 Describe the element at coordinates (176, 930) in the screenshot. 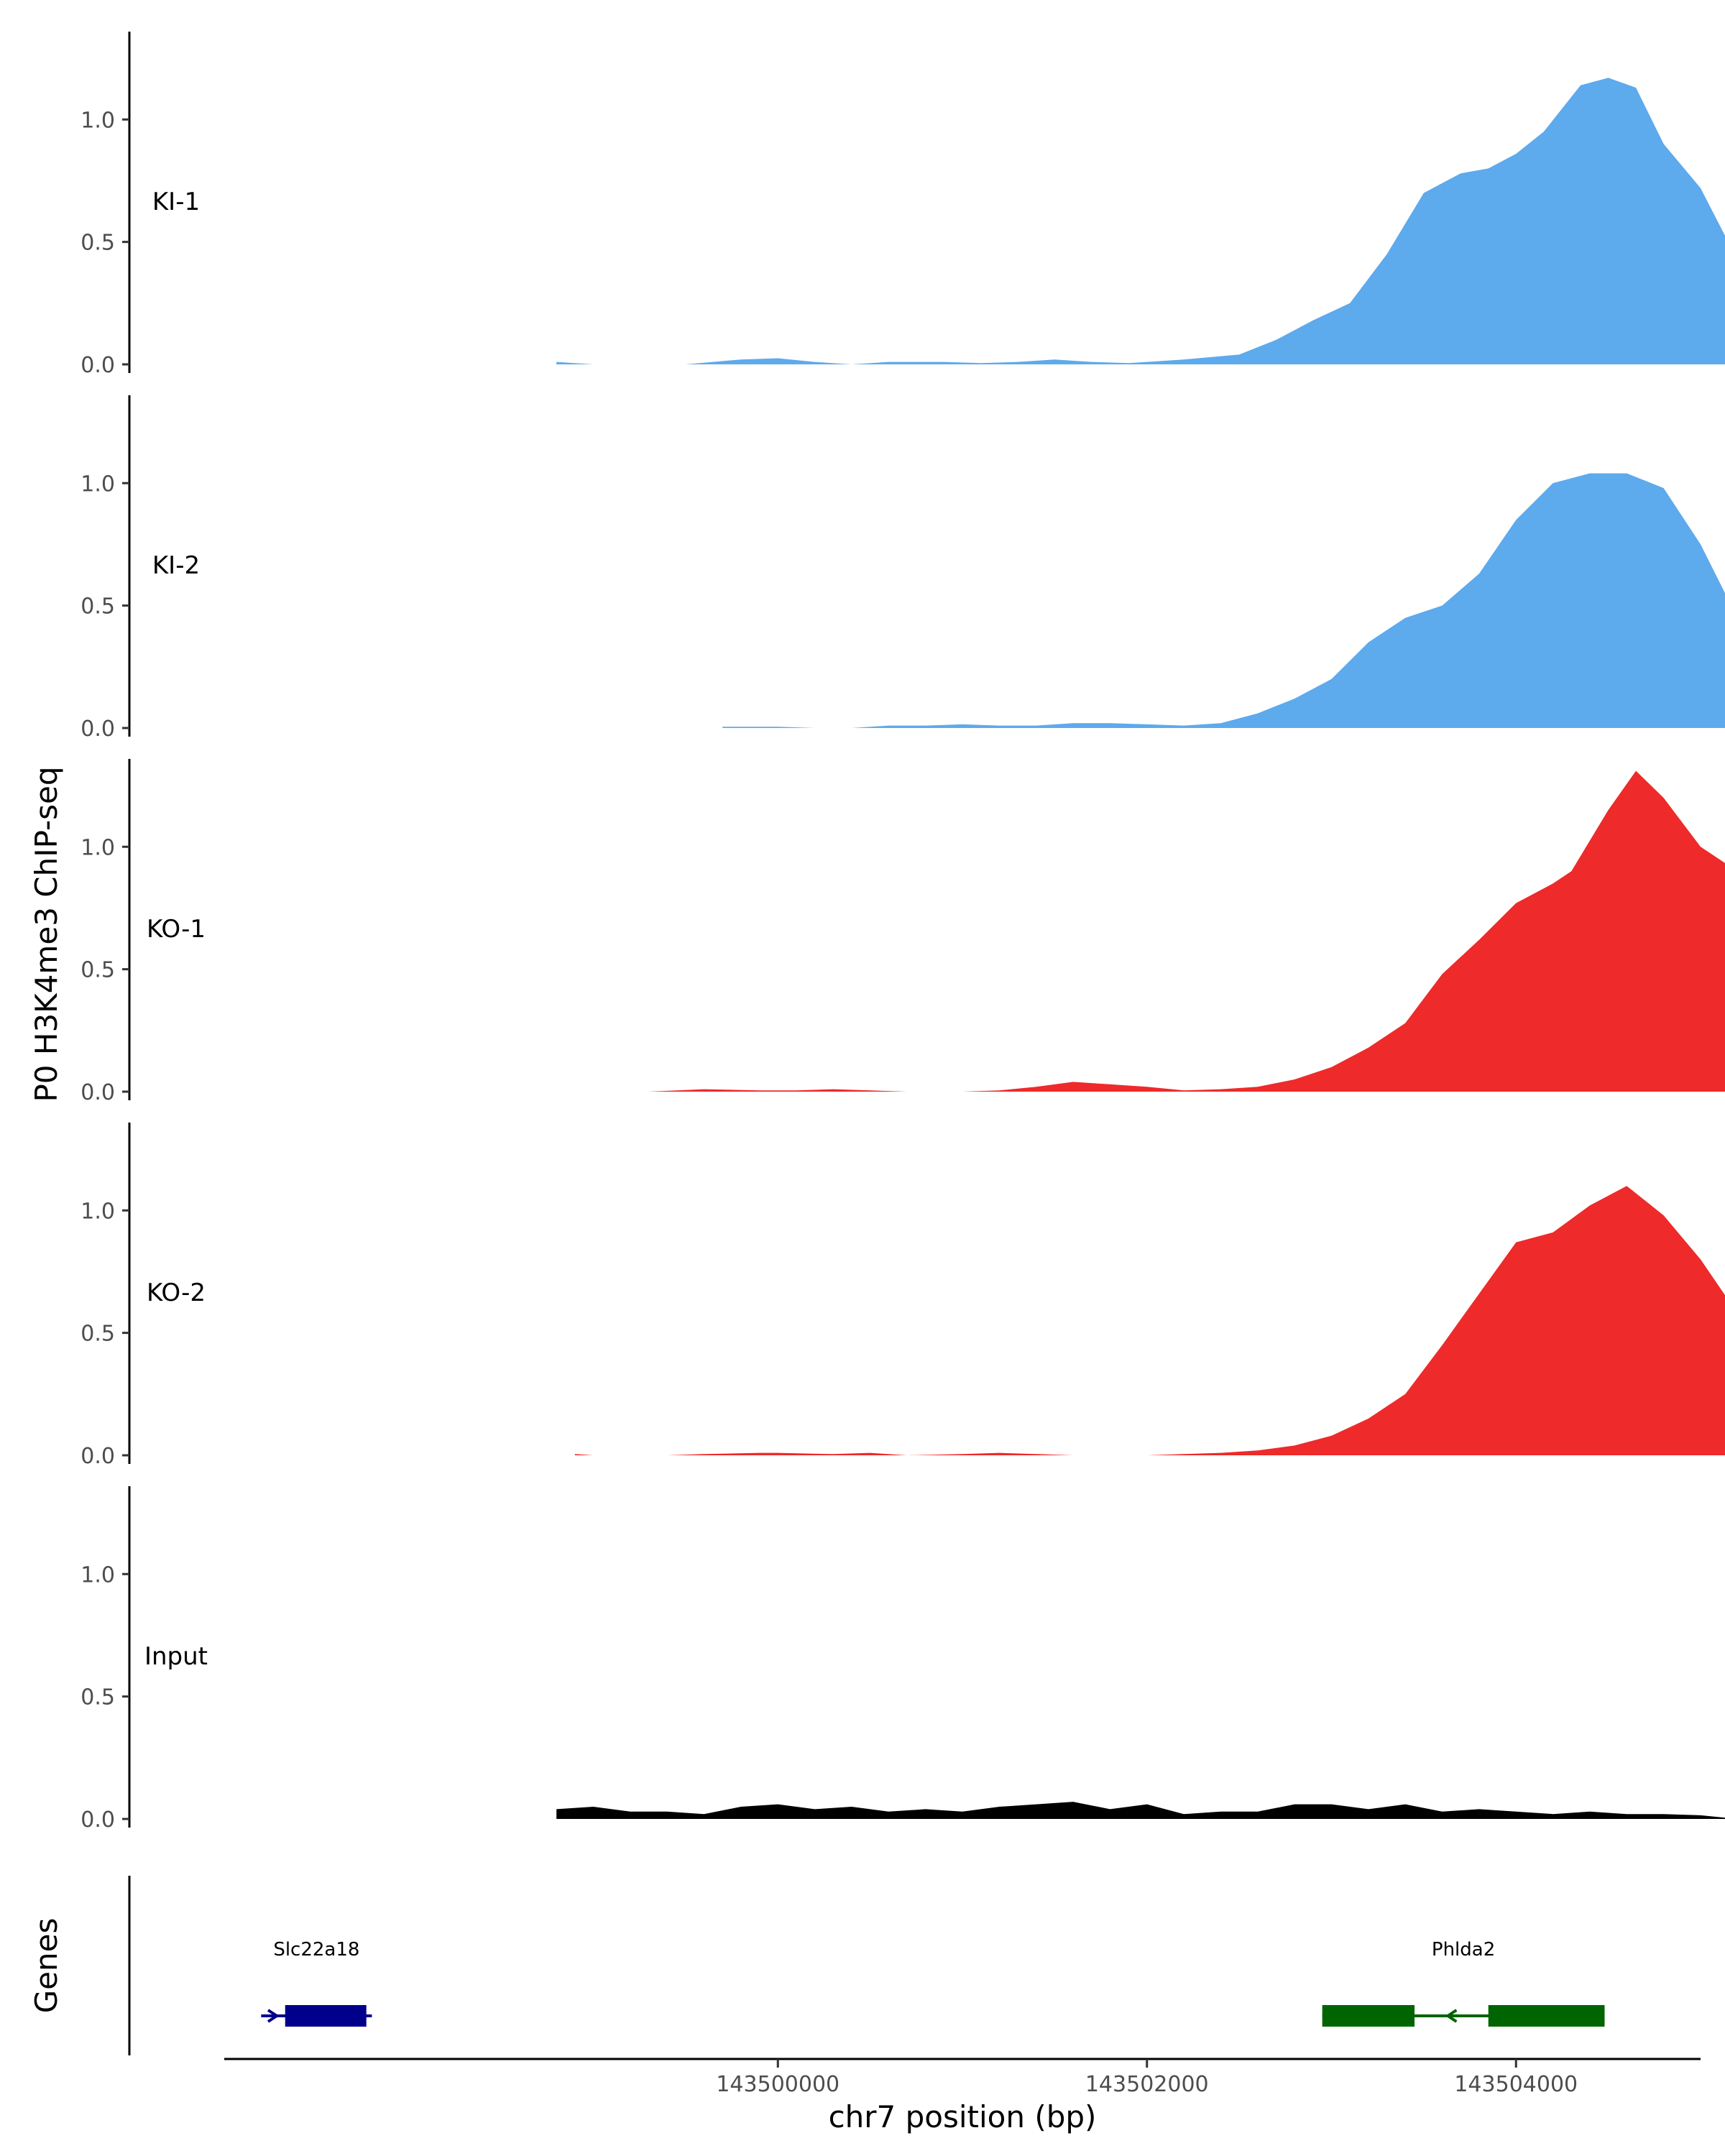

I see `track-label: KO-1` at that location.